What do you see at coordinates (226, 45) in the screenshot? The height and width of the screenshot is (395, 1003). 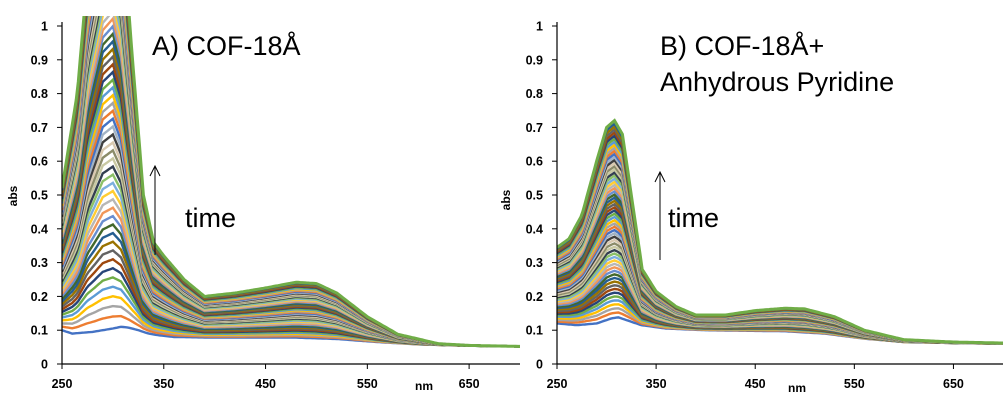 I see `panel-title: A) COF-18Å` at bounding box center [226, 45].